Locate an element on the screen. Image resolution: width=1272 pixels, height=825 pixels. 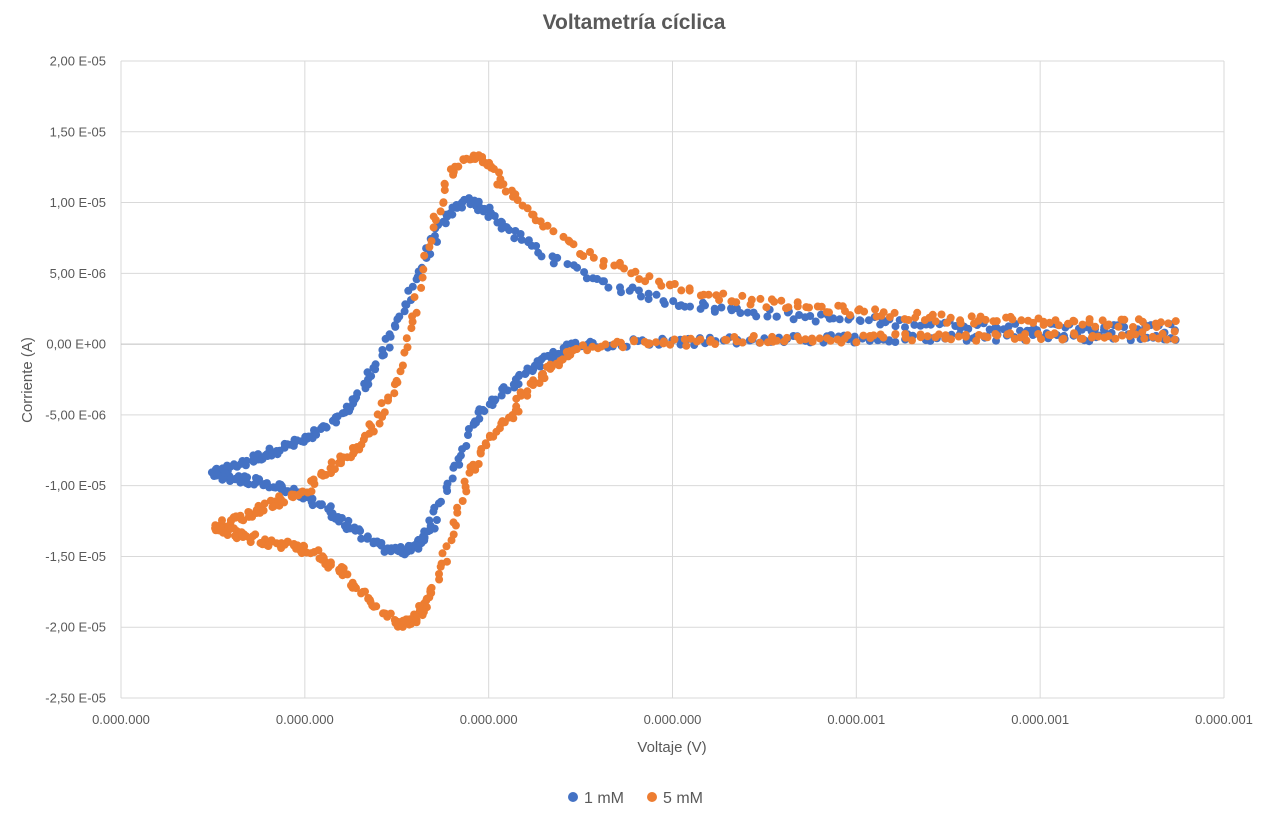
y-tick-label: -2,50 E-05 is located at coordinates (75, 698).